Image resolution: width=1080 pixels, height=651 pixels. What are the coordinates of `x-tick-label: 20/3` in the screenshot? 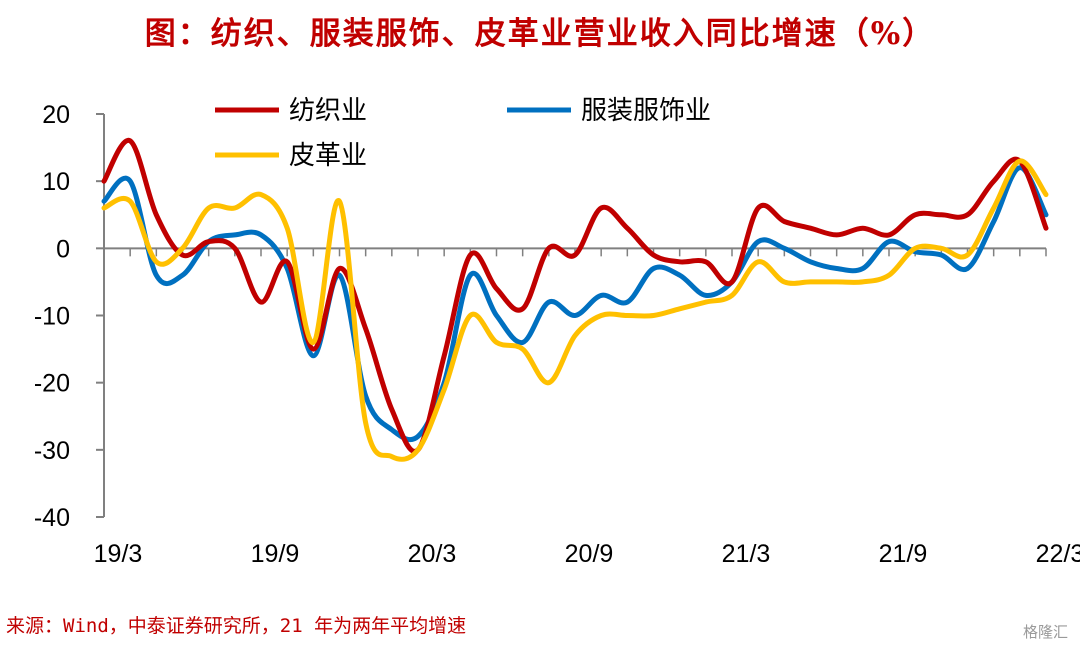 It's located at (432, 554).